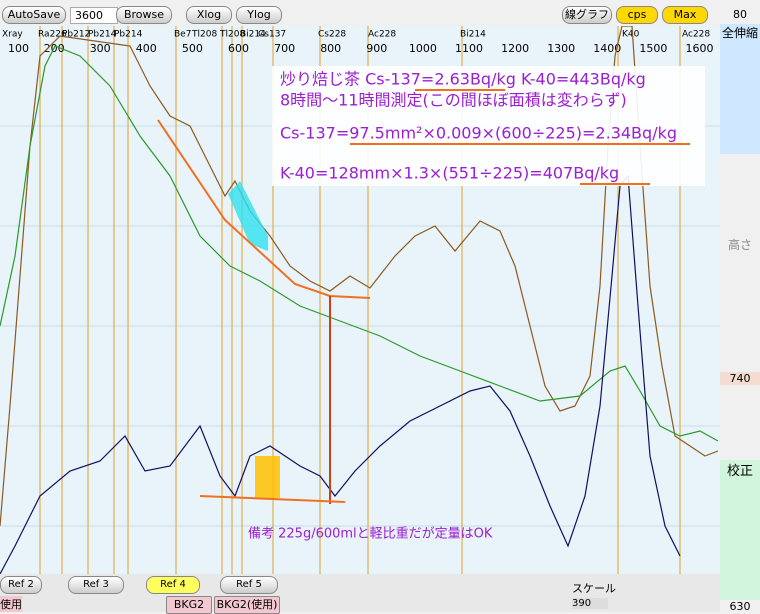 The height and width of the screenshot is (614, 760). I want to click on scale-label: スケール, so click(594, 588).